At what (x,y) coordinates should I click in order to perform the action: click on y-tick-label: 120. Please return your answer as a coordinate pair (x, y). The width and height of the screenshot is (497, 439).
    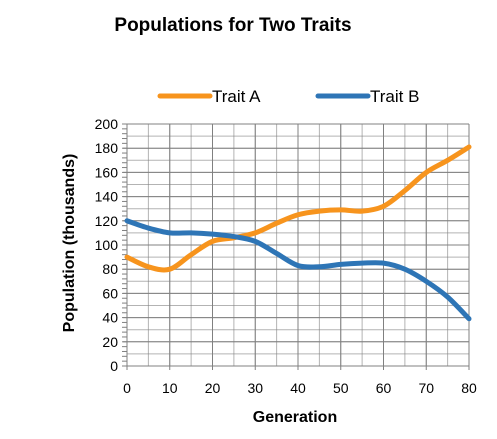
    Looking at the image, I should click on (107, 221).